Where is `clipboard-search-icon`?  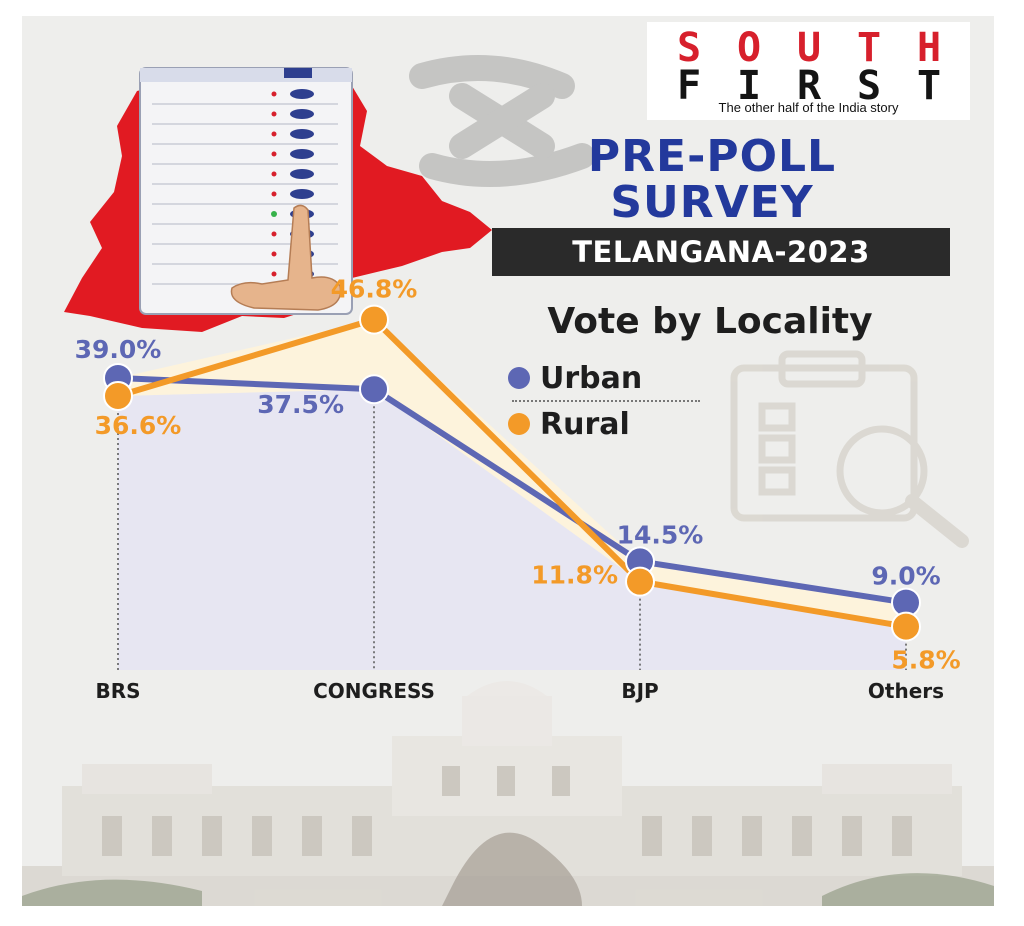 clipboard-search-icon is located at coordinates (849, 449).